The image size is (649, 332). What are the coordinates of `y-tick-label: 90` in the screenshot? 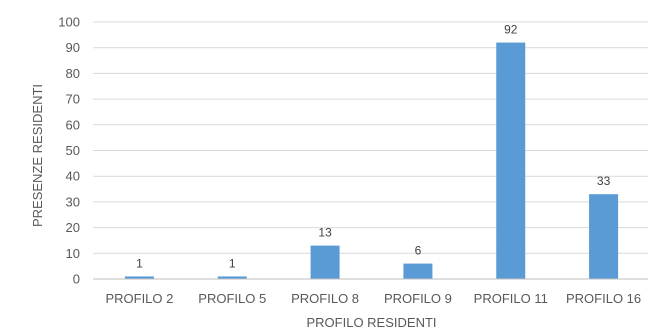 It's located at (73, 47).